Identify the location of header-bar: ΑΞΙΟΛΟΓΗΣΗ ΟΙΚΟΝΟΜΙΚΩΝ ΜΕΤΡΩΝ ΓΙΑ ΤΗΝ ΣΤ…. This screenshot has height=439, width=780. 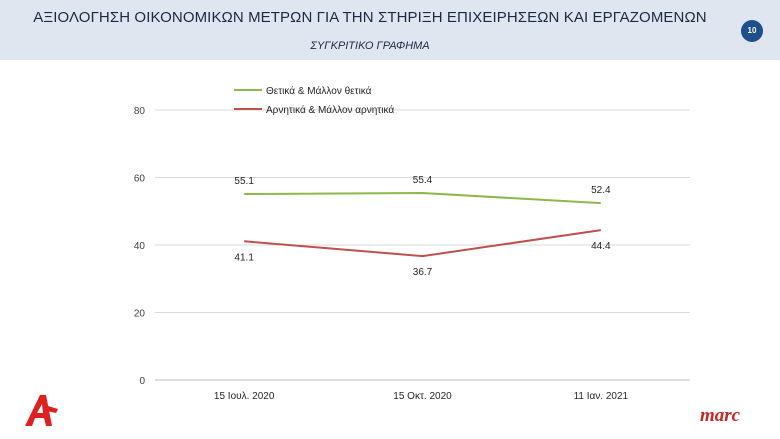
(390, 30).